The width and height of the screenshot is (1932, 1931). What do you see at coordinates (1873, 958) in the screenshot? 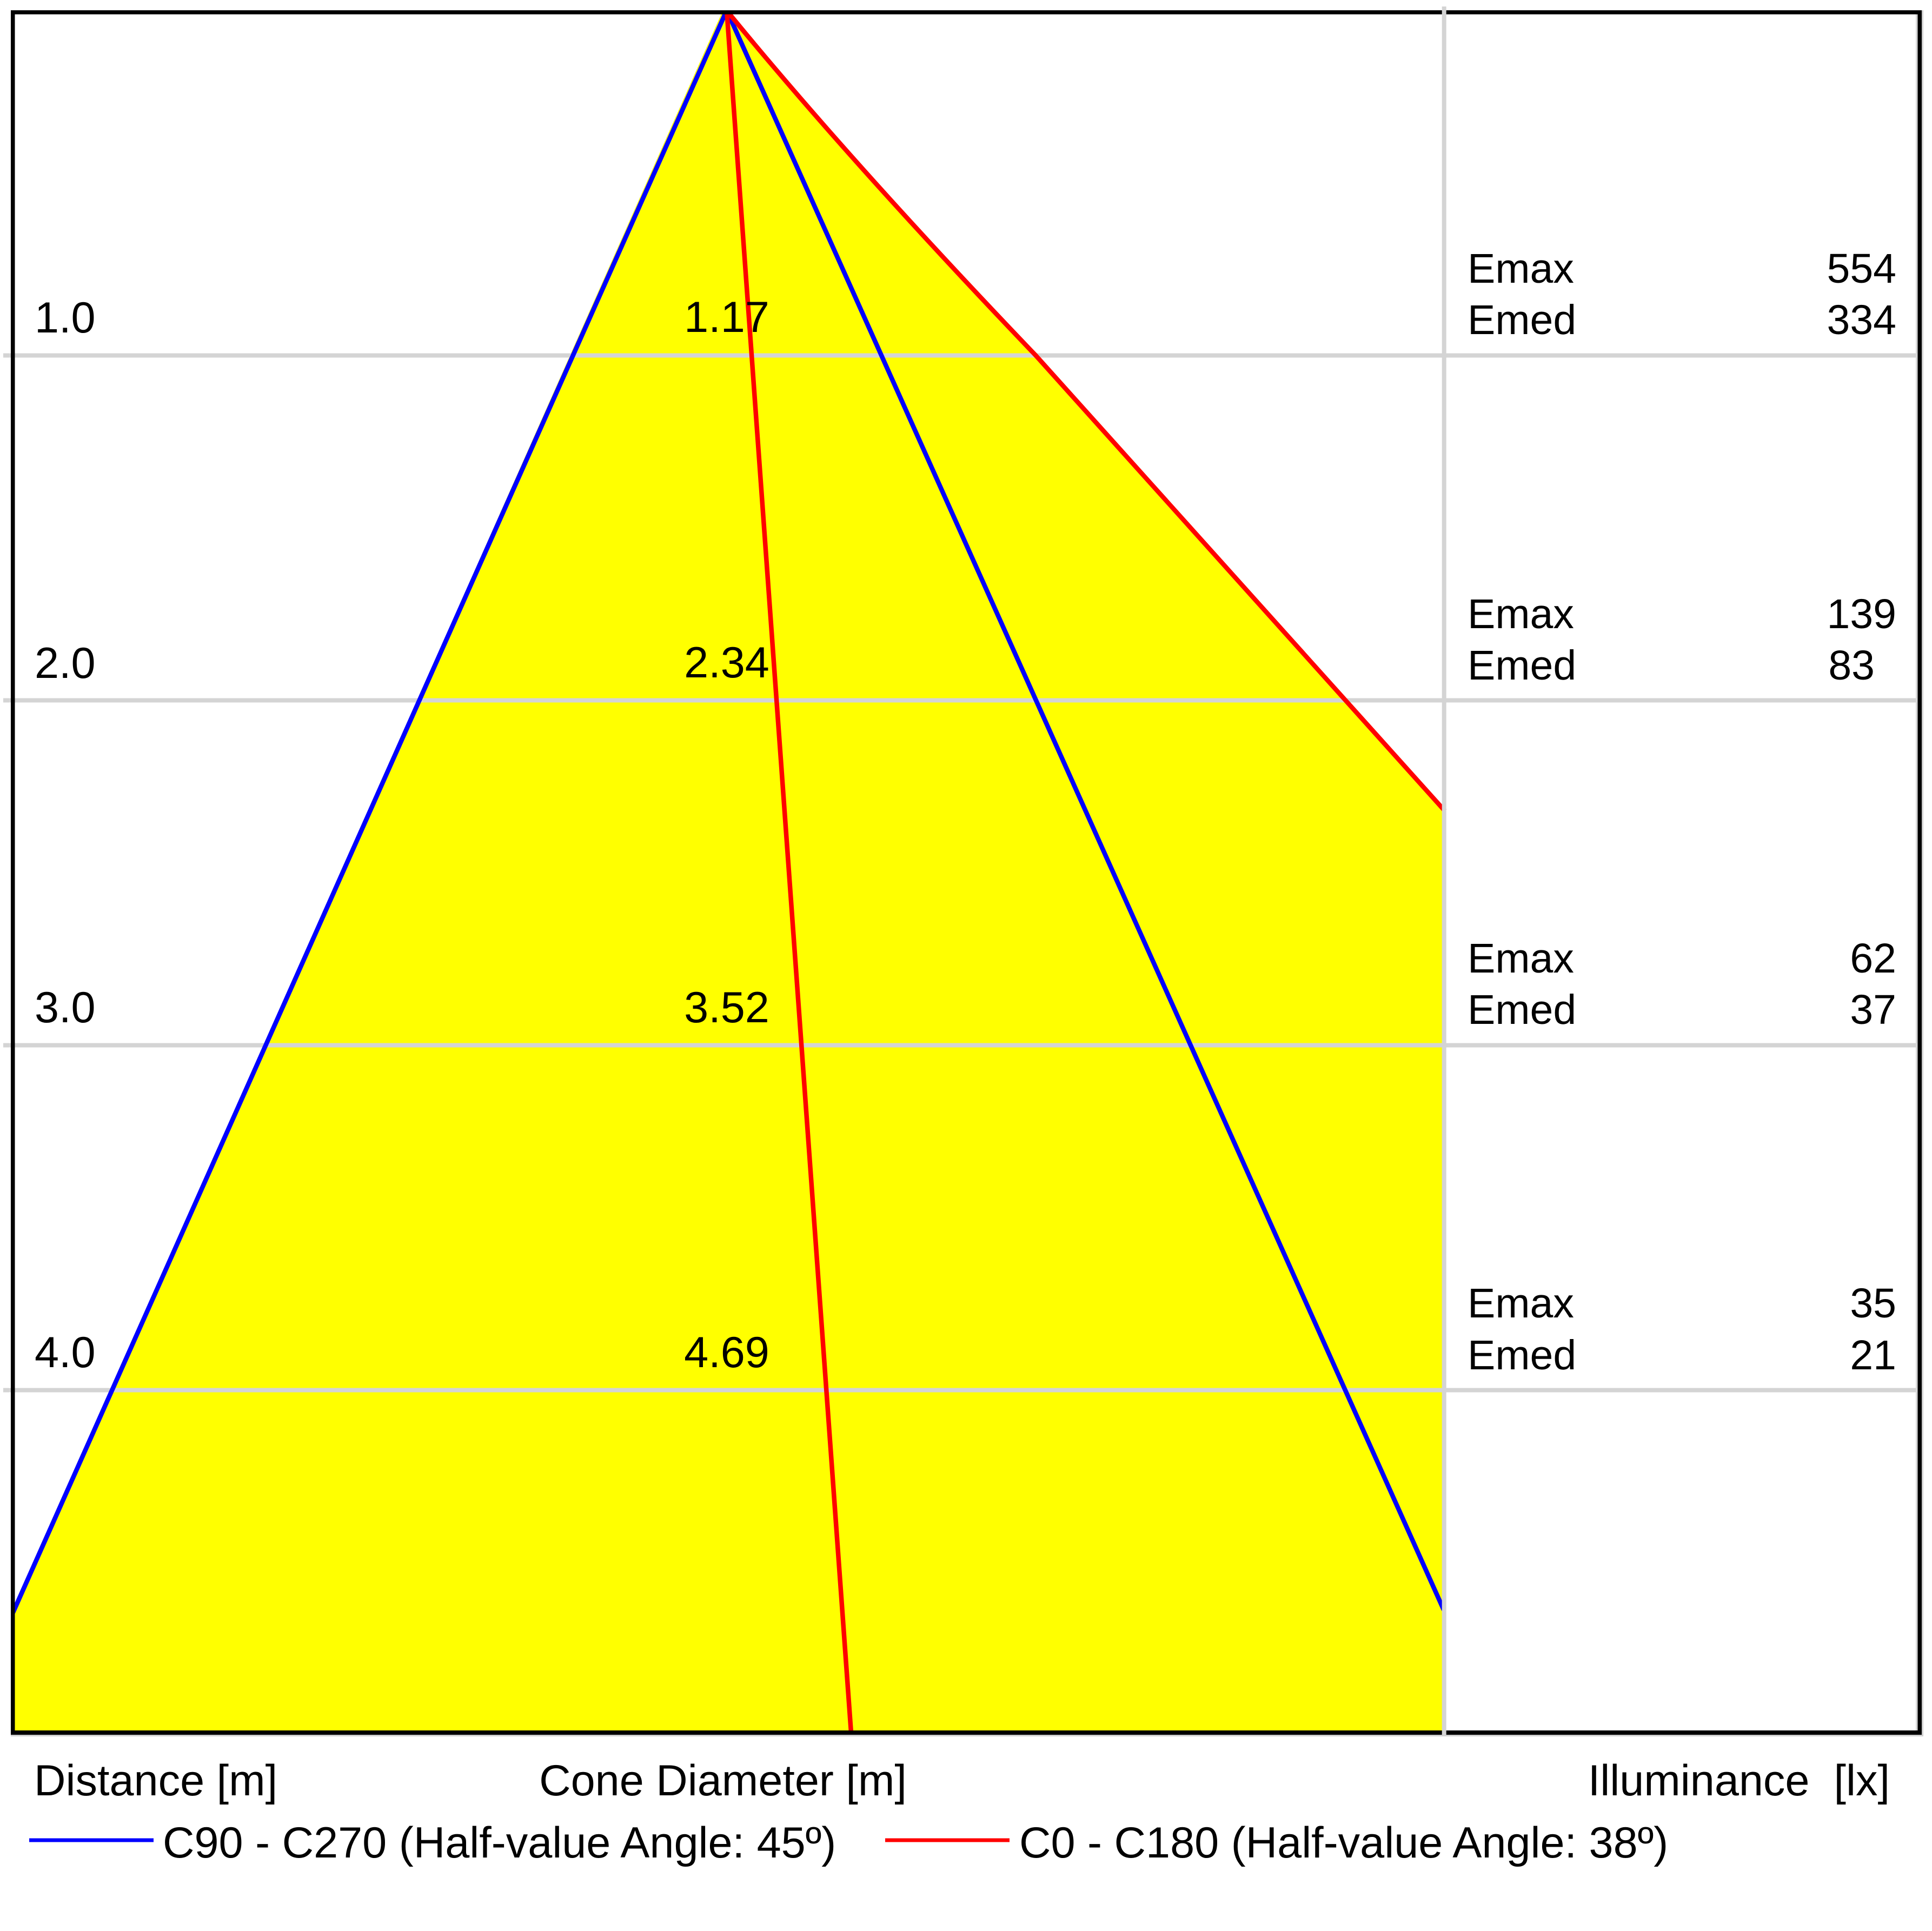
I see `svg-text: 62` at bounding box center [1873, 958].